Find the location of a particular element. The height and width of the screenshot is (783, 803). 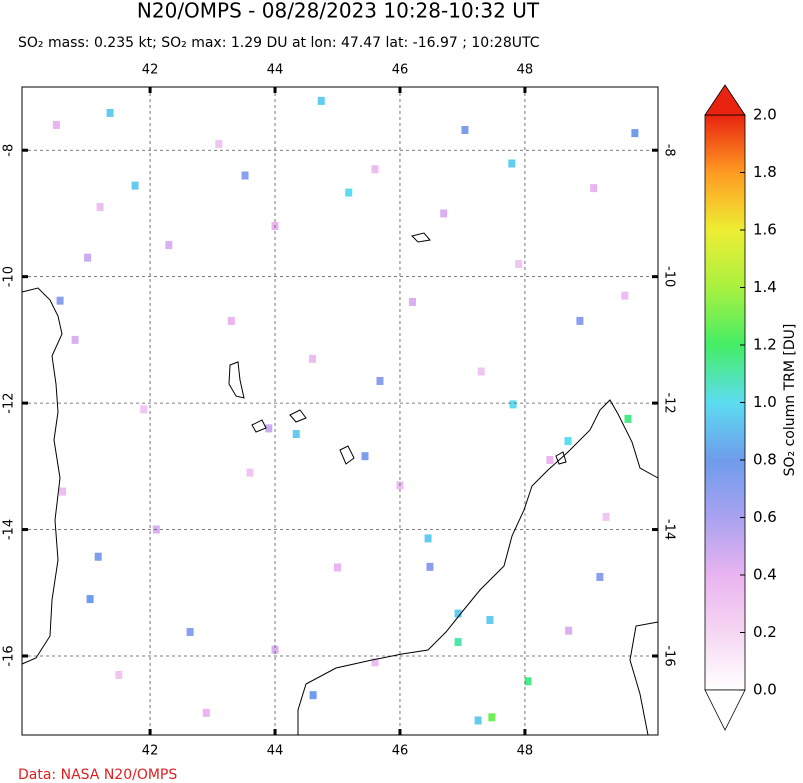

y-tick-label: -8 is located at coordinates (9, 150).